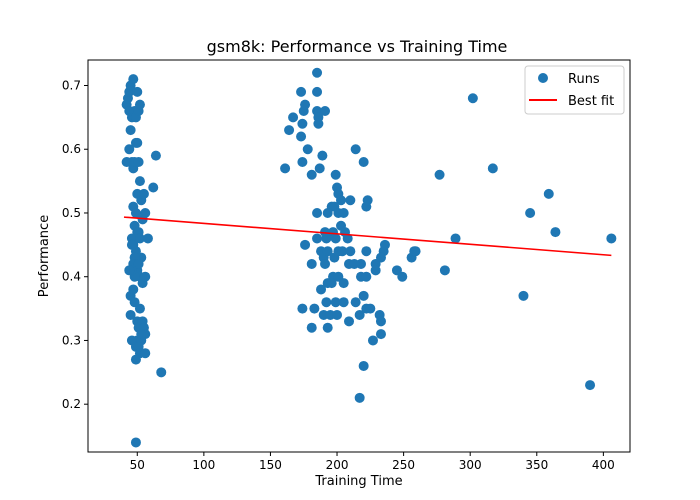  I want to click on legend-box, so click(574, 90).